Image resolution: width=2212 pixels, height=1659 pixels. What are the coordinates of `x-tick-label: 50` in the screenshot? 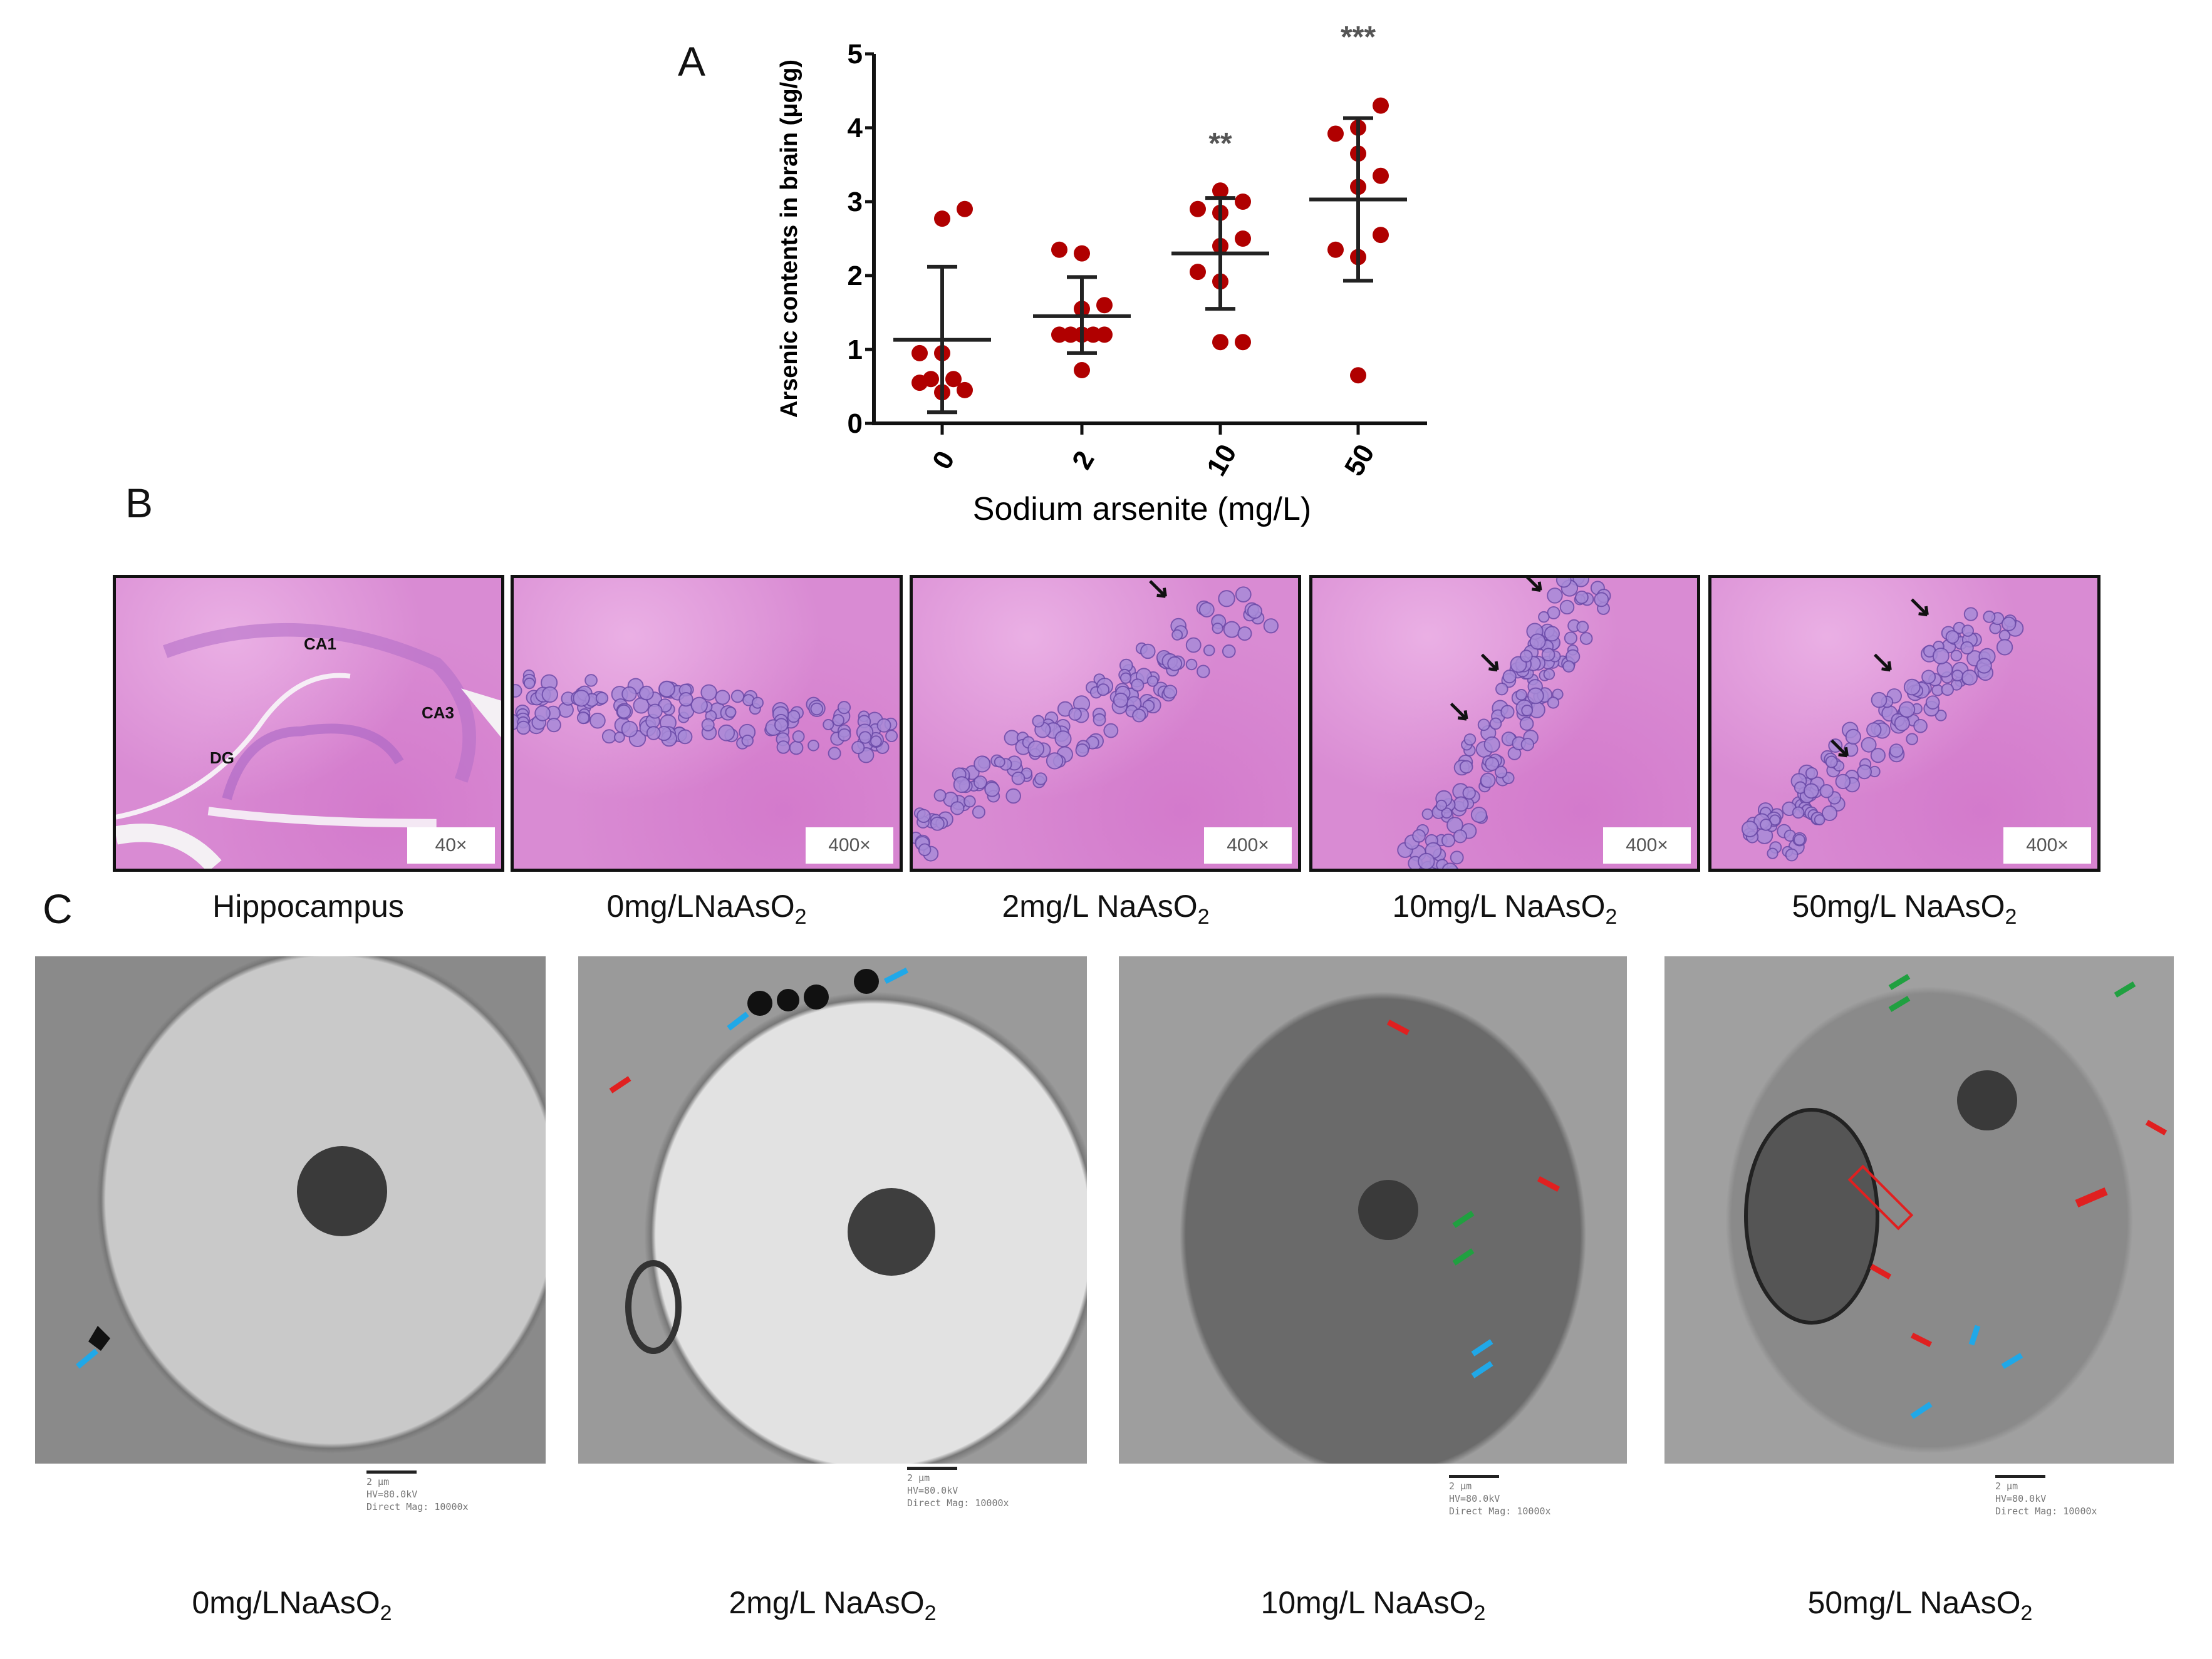 It's located at (1360, 460).